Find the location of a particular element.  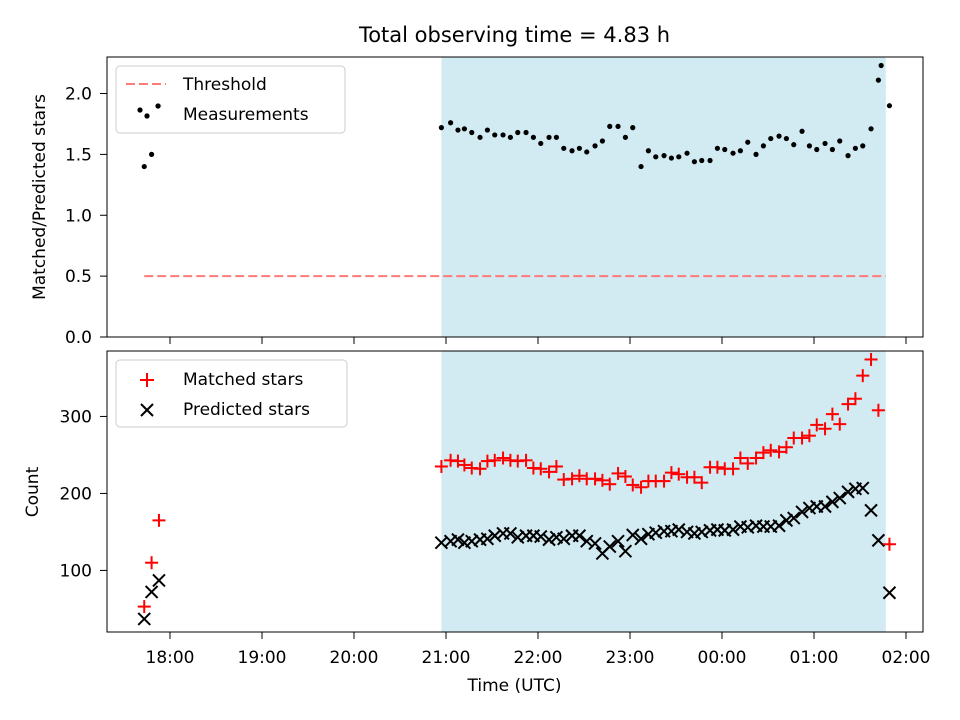

y-tick-label: 1.5 is located at coordinates (78, 155).